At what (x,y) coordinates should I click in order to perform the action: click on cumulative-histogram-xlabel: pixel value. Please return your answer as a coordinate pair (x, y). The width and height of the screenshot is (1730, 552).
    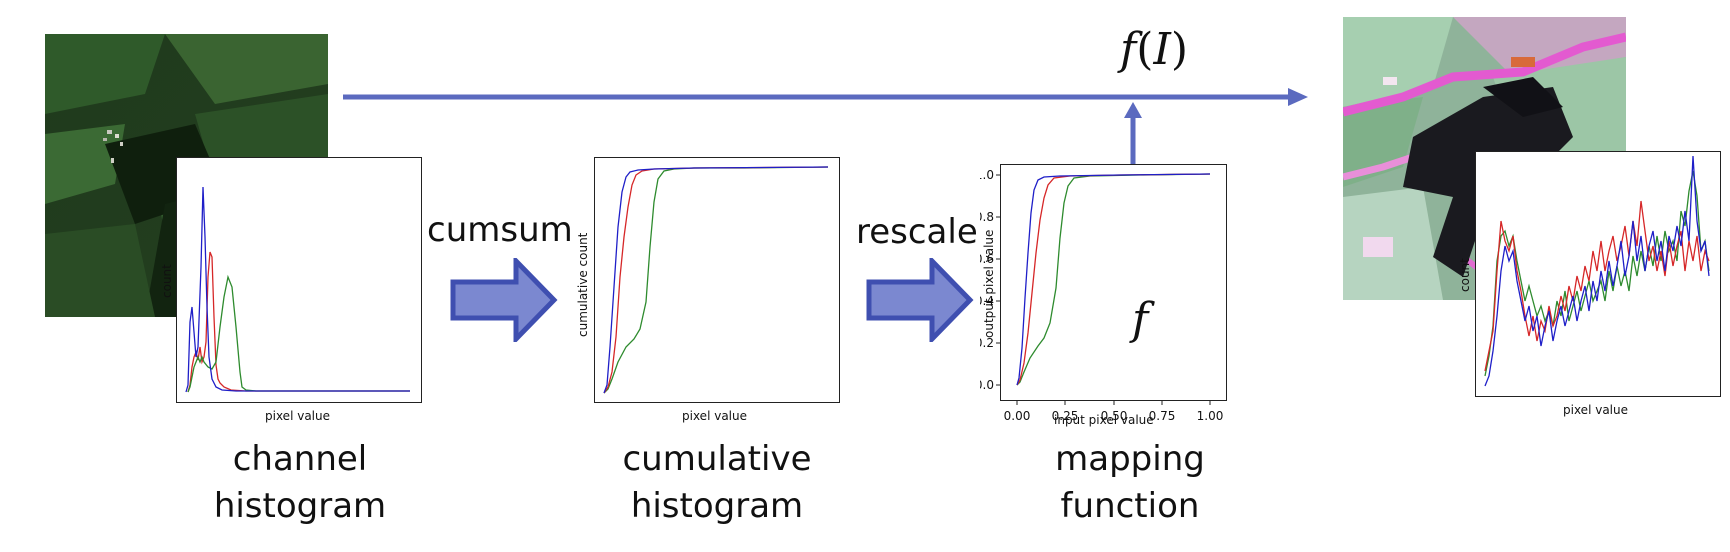
    Looking at the image, I should click on (714, 416).